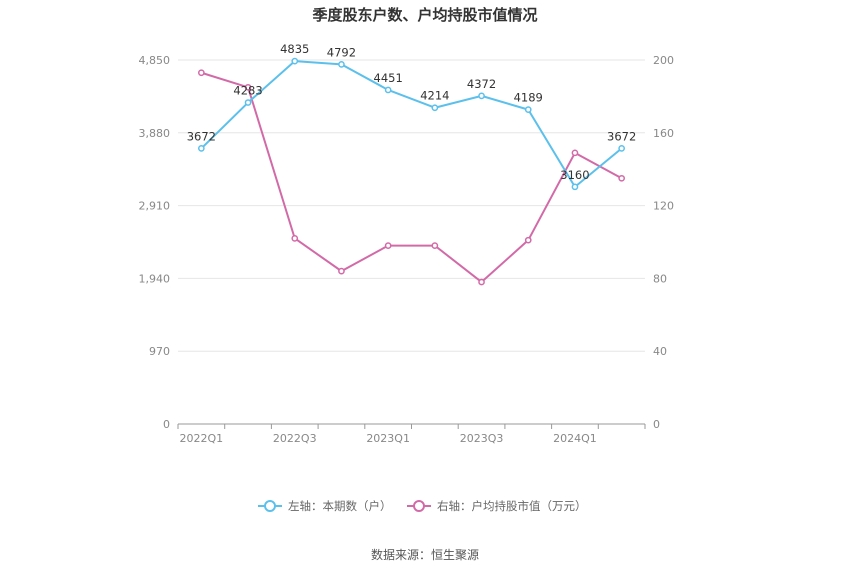 The height and width of the screenshot is (575, 850). Describe the element at coordinates (481, 84) in the screenshot. I see `data-label: 4372` at that location.